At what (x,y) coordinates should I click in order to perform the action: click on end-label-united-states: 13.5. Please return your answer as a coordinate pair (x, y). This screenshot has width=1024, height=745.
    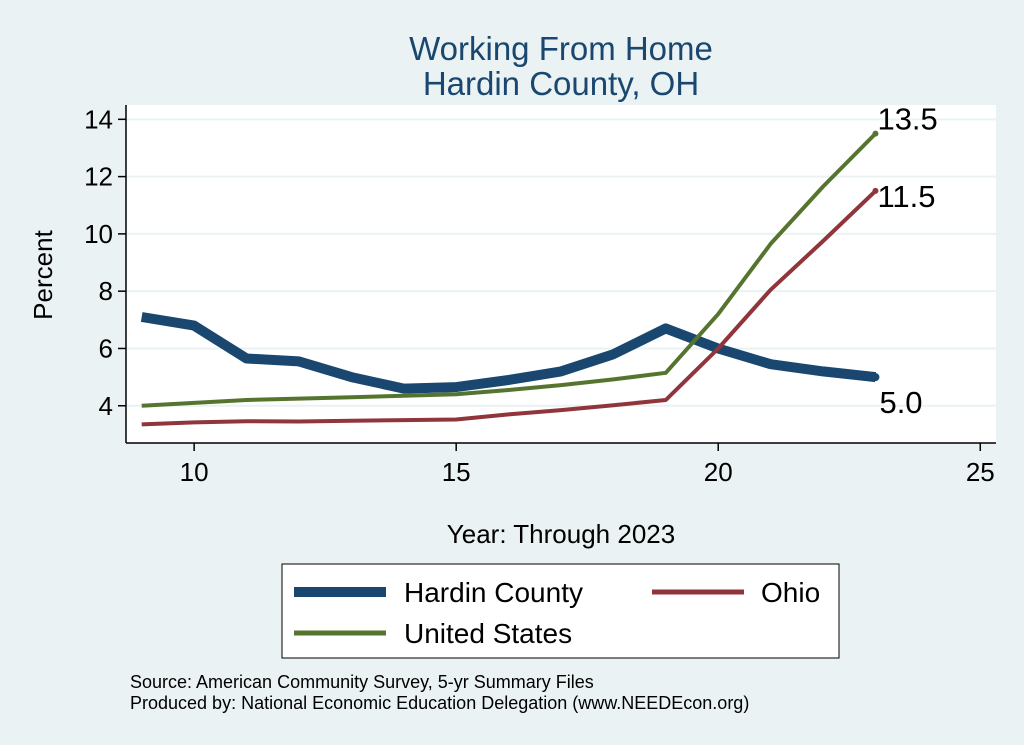
    Looking at the image, I should click on (907, 119).